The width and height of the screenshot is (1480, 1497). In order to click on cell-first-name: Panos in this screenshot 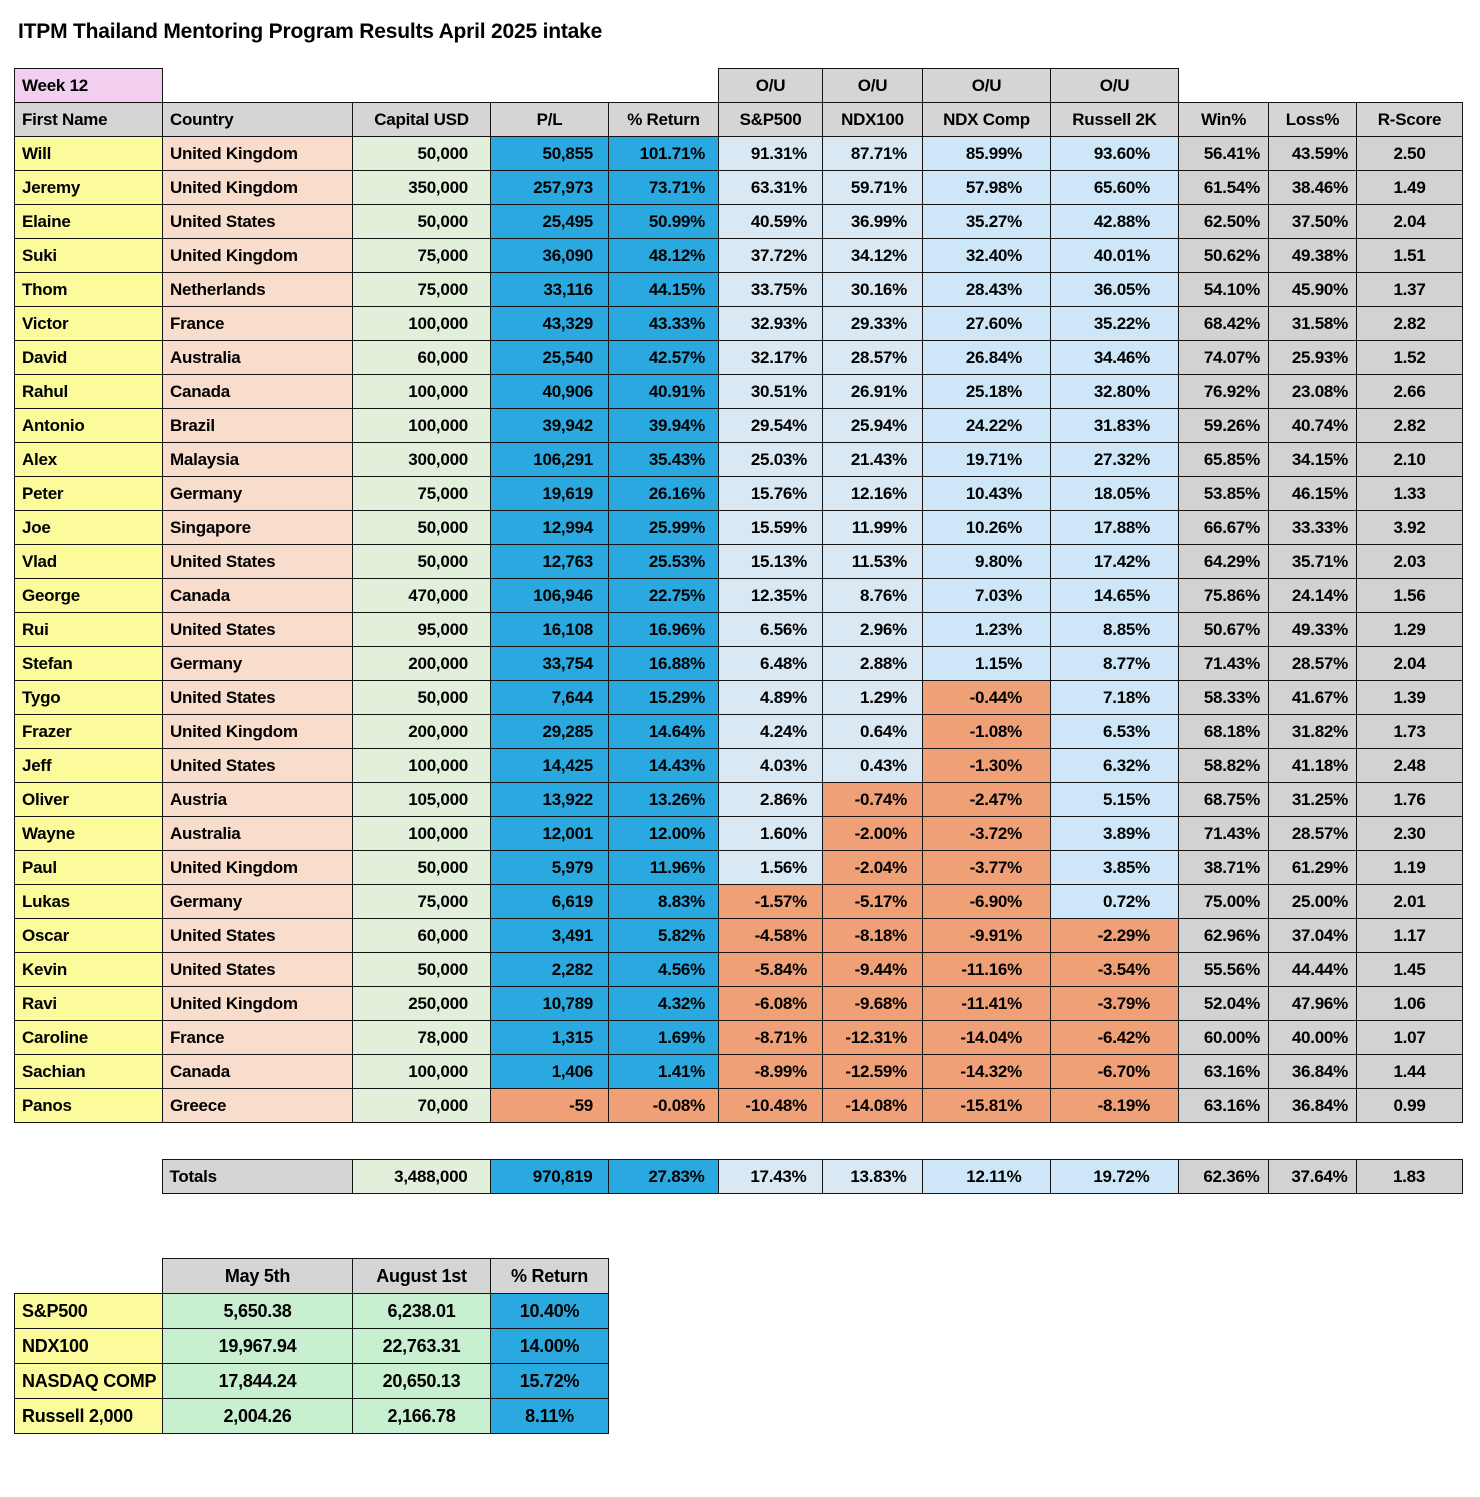, I will do `click(88, 1105)`.